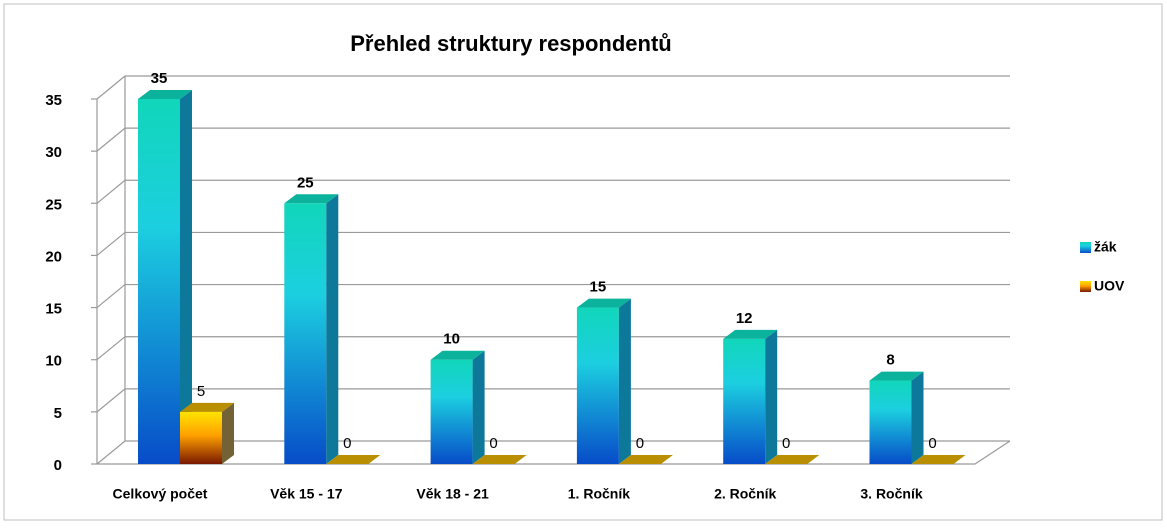 This screenshot has height=530, width=1167. I want to click on y-tick-label: 0, so click(58, 465).